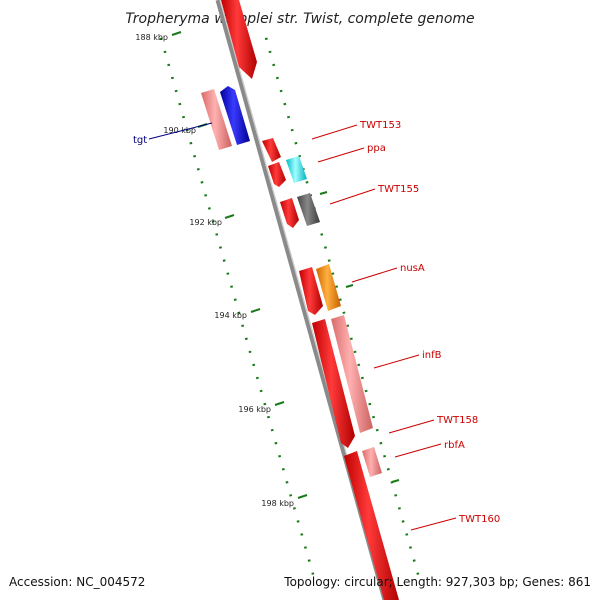 This screenshot has height=600, width=600. What do you see at coordinates (457, 420) in the screenshot?
I see `gene-label-twt158: TWT158` at bounding box center [457, 420].